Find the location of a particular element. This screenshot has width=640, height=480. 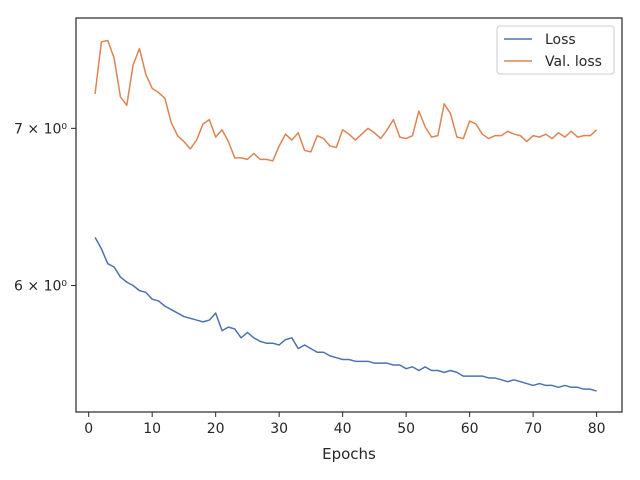

legend-label-loss: Loss is located at coordinates (560, 40).